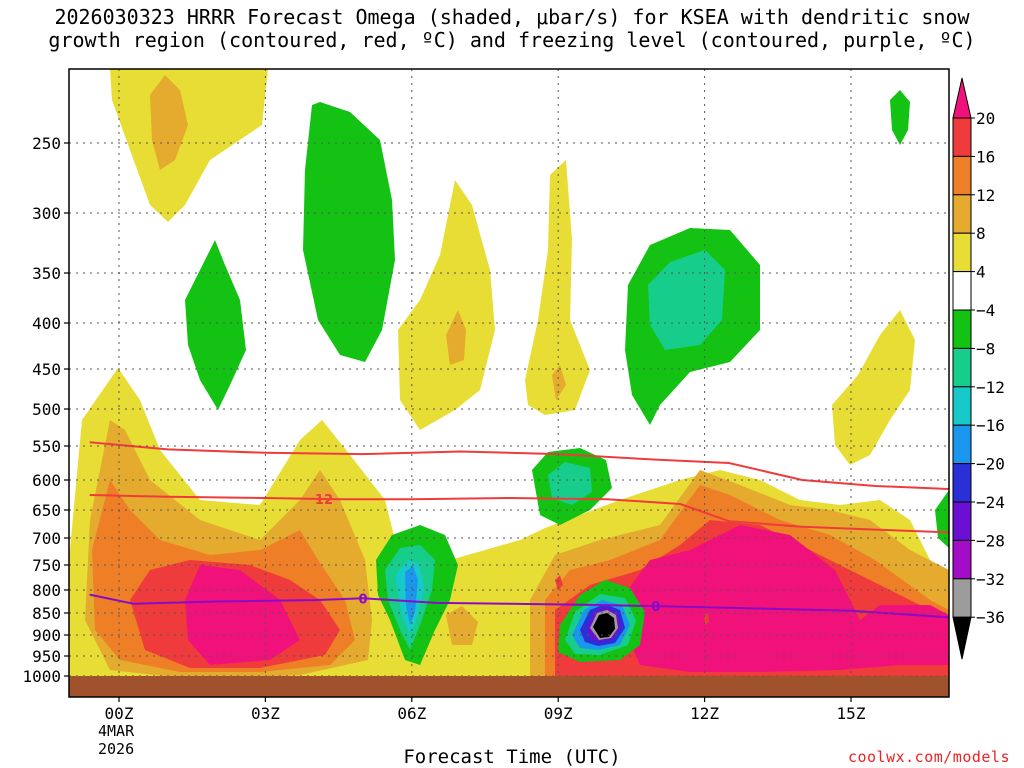 The width and height of the screenshot is (1024, 768). What do you see at coordinates (990, 579) in the screenshot?
I see `colorbar-label: −32` at bounding box center [990, 579].